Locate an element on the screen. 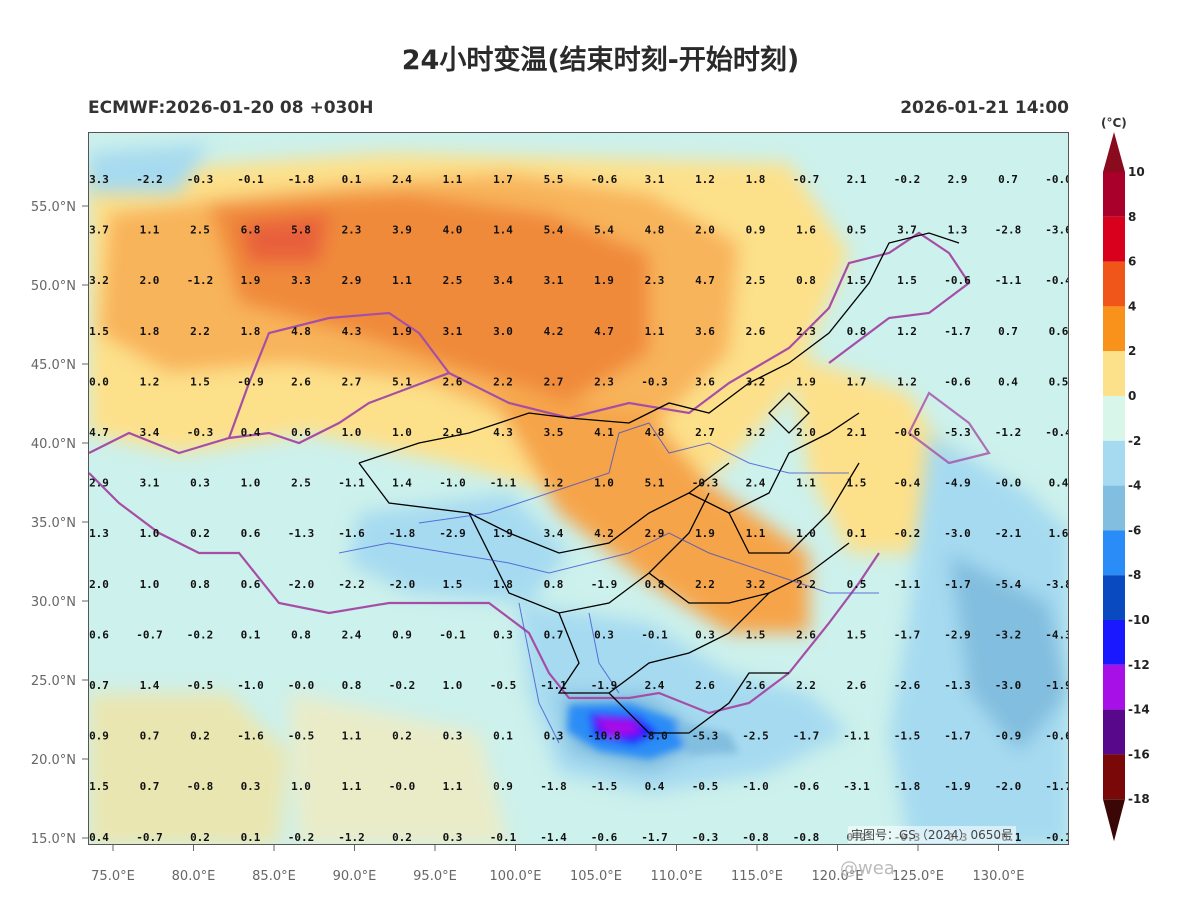 The height and width of the screenshot is (900, 1201). colorbar-tick-label: 2 is located at coordinates (1132, 351).